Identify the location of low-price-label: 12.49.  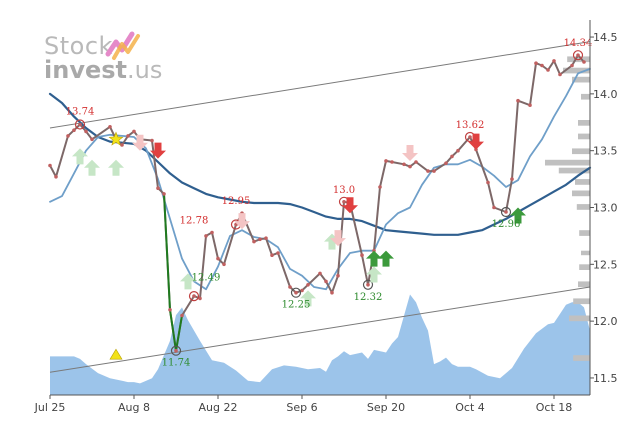
(206, 278).